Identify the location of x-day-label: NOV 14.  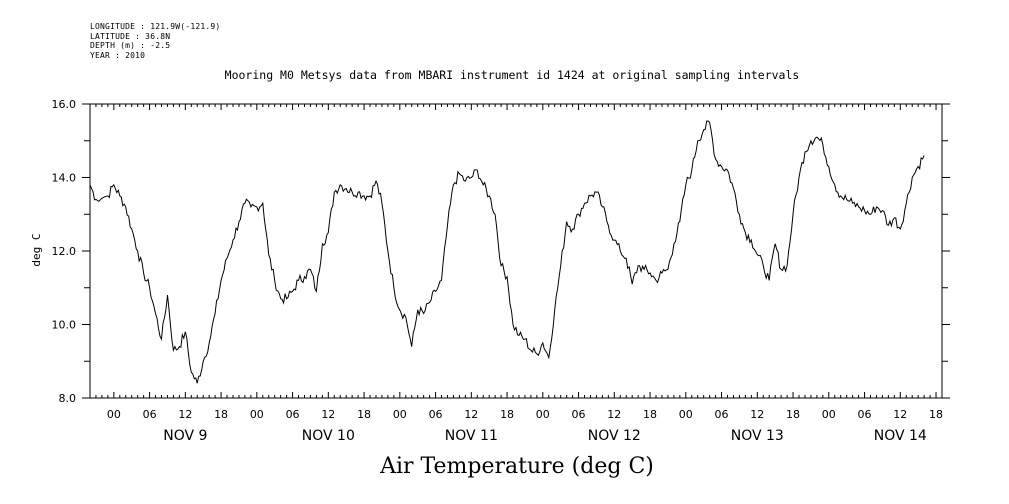
(900, 436).